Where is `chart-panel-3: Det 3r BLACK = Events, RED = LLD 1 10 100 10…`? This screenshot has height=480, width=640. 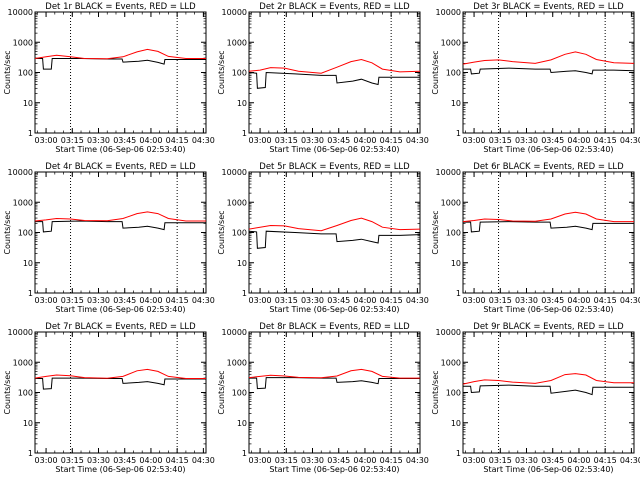 chart-panel-3: Det 3r BLACK = Events, RED = LLD 1 10 100 10… is located at coordinates (535, 78).